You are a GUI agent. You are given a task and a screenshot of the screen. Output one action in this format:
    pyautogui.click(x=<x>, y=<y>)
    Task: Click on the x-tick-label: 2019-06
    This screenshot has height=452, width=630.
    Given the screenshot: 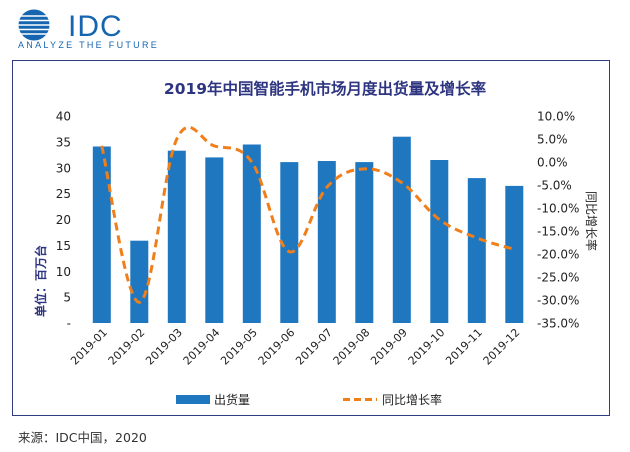 What is the action you would take?
    pyautogui.click(x=277, y=347)
    